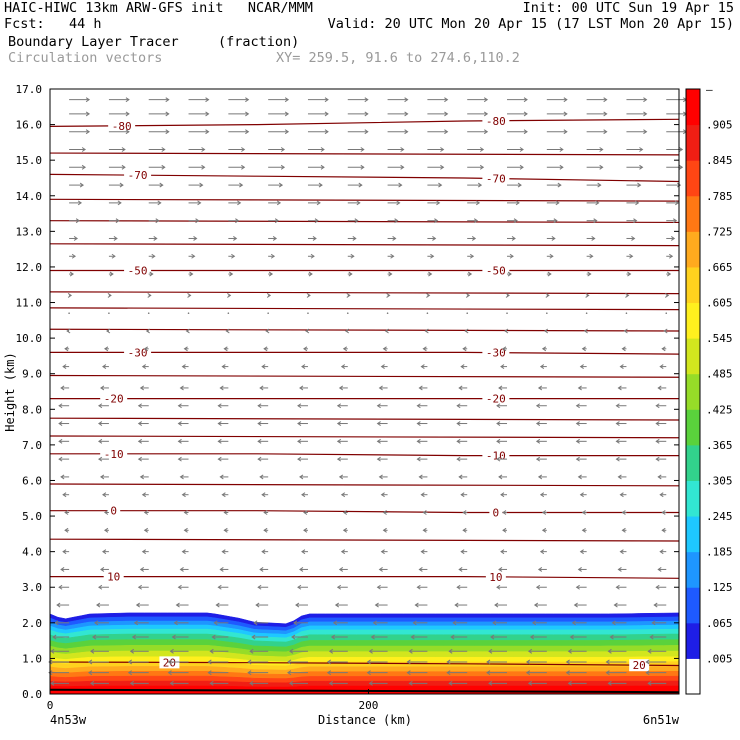  Describe the element at coordinates (113, 511) in the screenshot. I see `contour-label: 0` at that location.